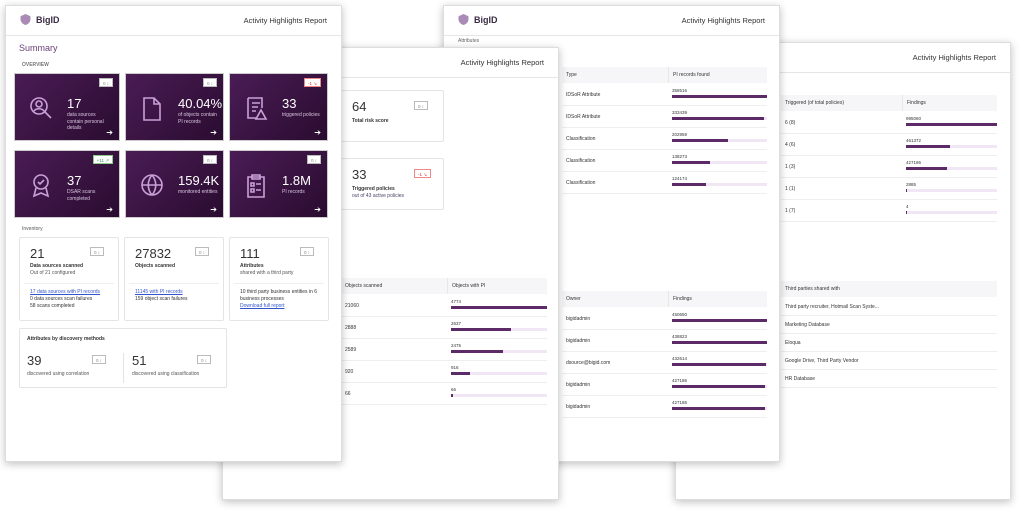 This screenshot has width=1024, height=512. What do you see at coordinates (348, 394) in the screenshot?
I see `row-label: 66` at bounding box center [348, 394].